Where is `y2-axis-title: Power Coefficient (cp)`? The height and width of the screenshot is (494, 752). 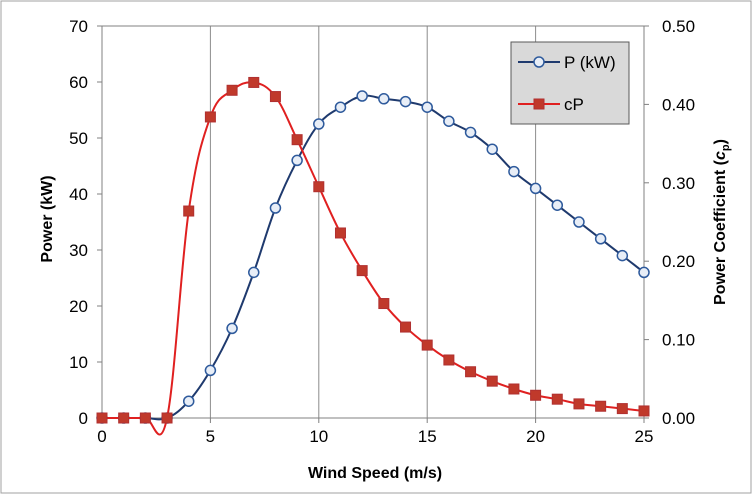
y2-axis-title: Power Coefficient (cp) is located at coordinates (722, 222).